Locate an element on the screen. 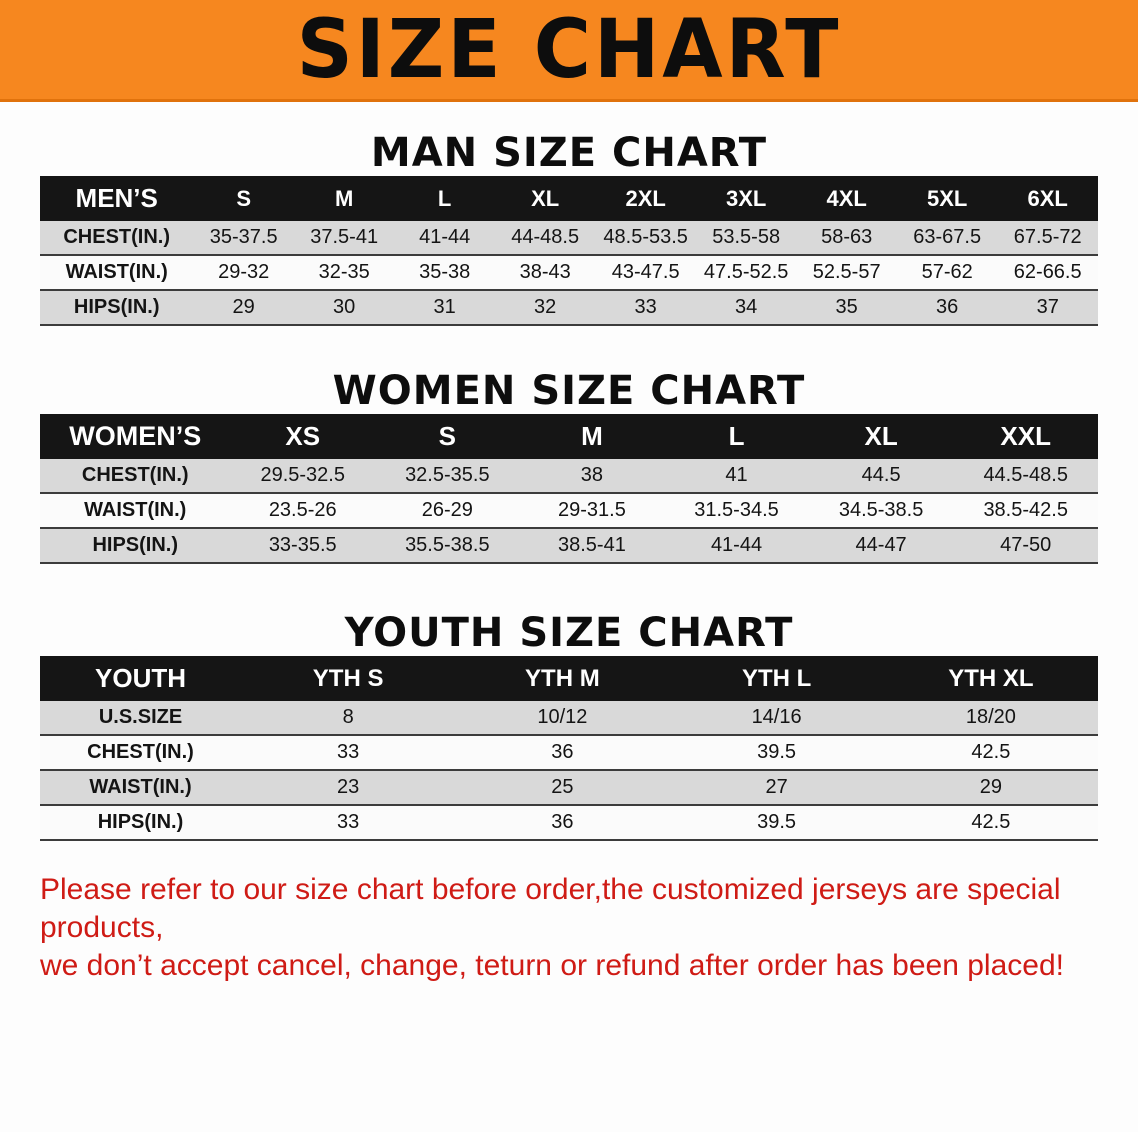 The image size is (1138, 1132). size-cell: 23.5-26 is located at coordinates (302, 510).